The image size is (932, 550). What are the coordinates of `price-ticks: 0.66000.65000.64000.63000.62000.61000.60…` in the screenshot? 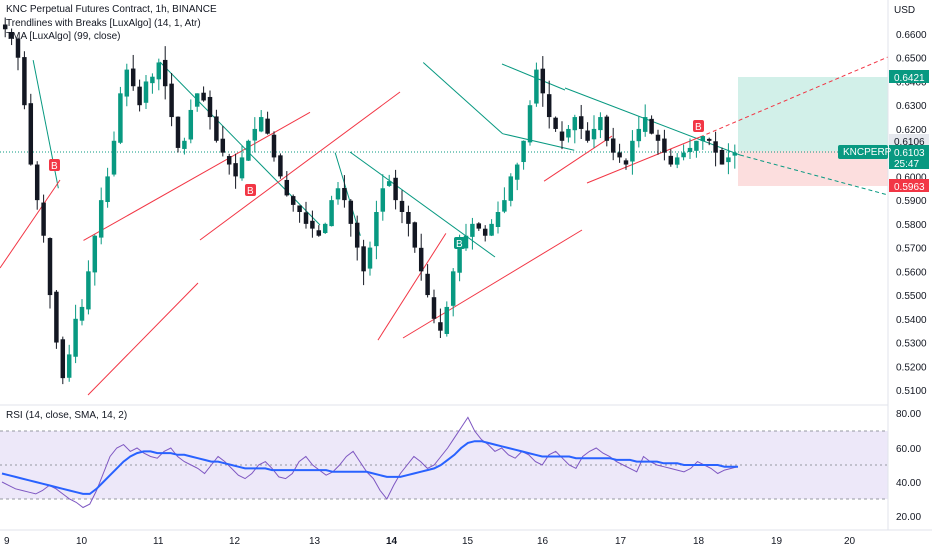 It's located at (911, 213).